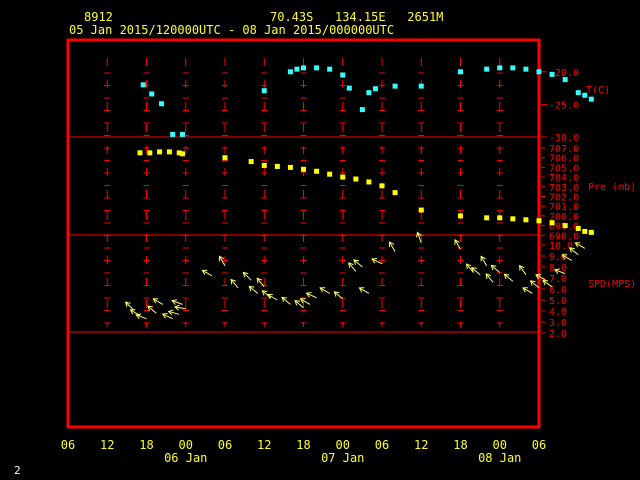  Describe the element at coordinates (343, 445) in the screenshot. I see `x-tick-label-7: 00` at that location.